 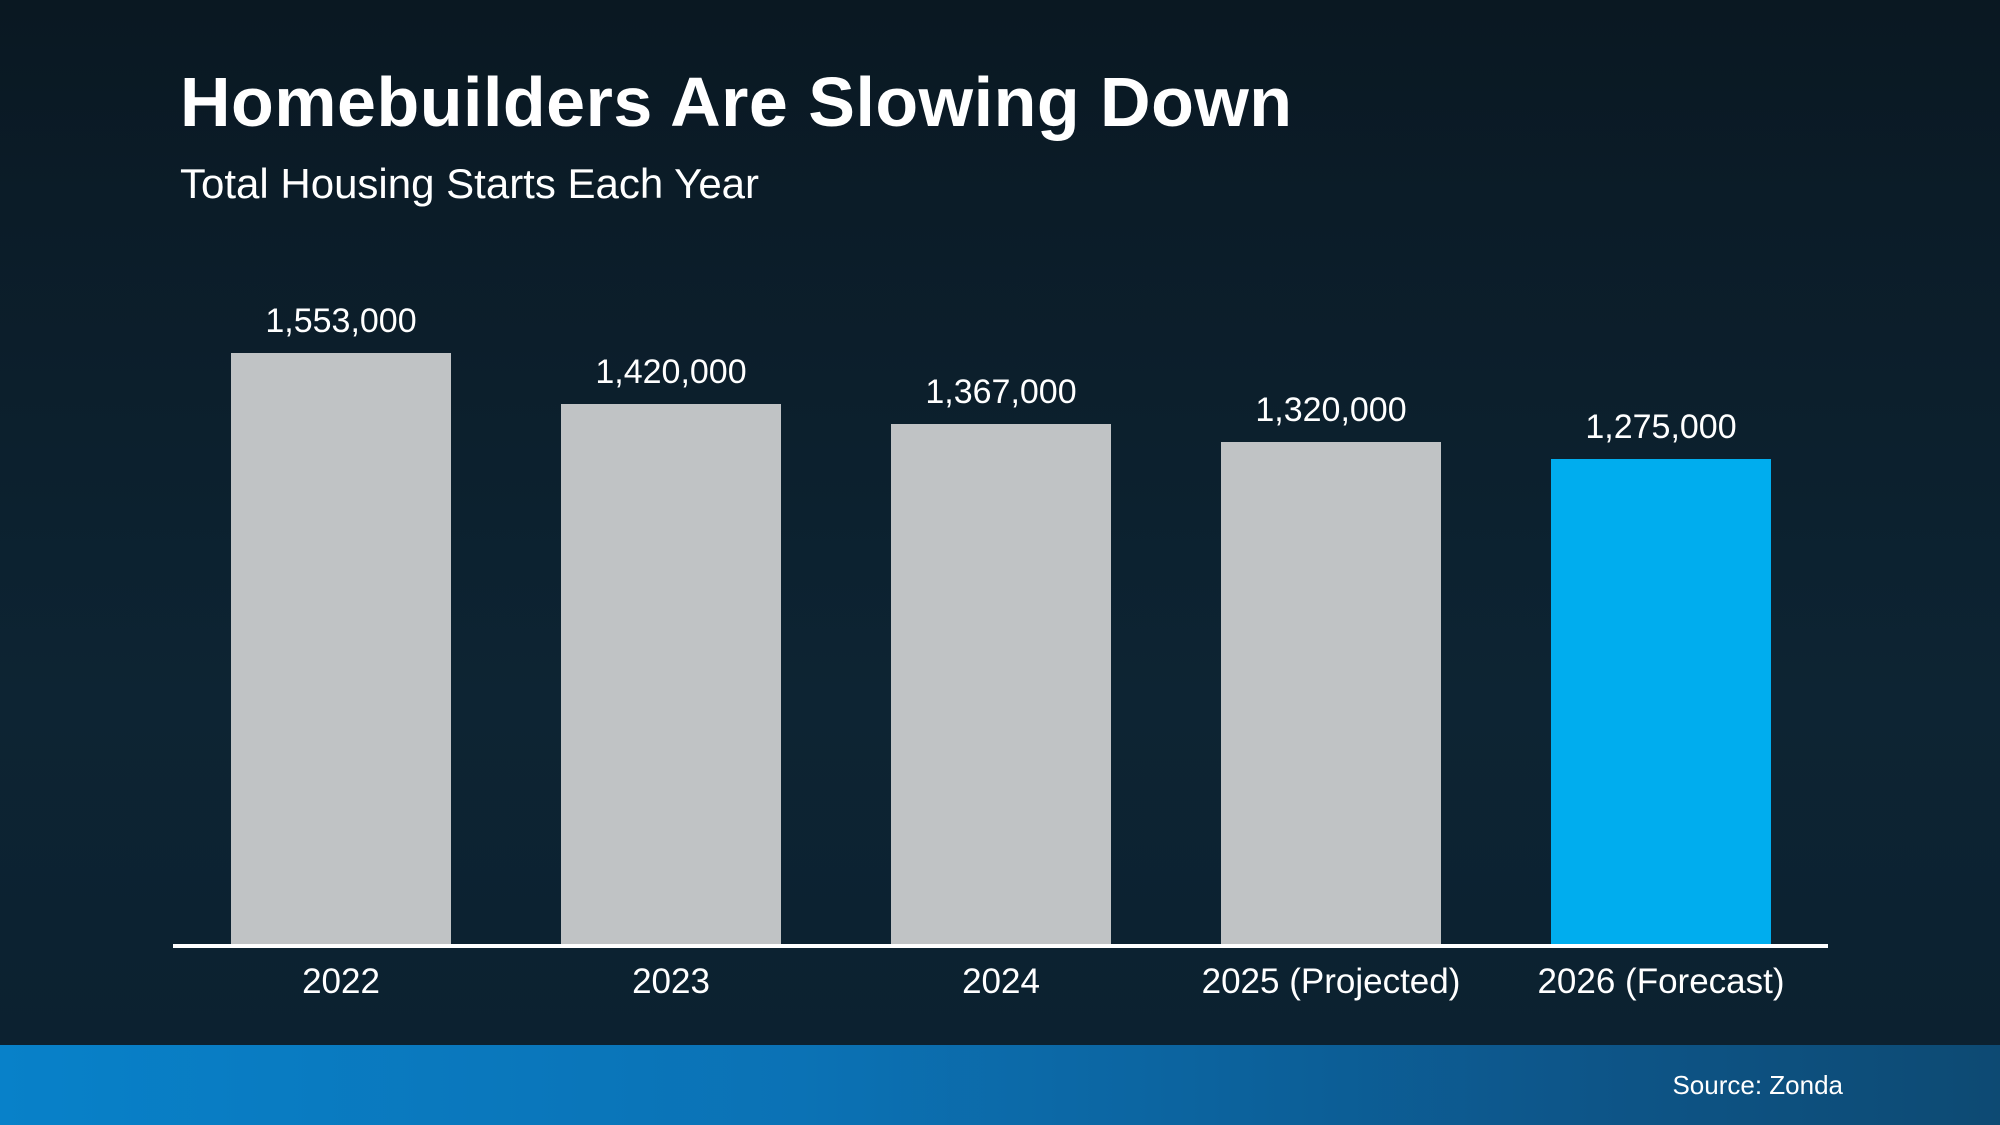 I want to click on source-attribution: Source: Zonda, so click(x=1757, y=1084).